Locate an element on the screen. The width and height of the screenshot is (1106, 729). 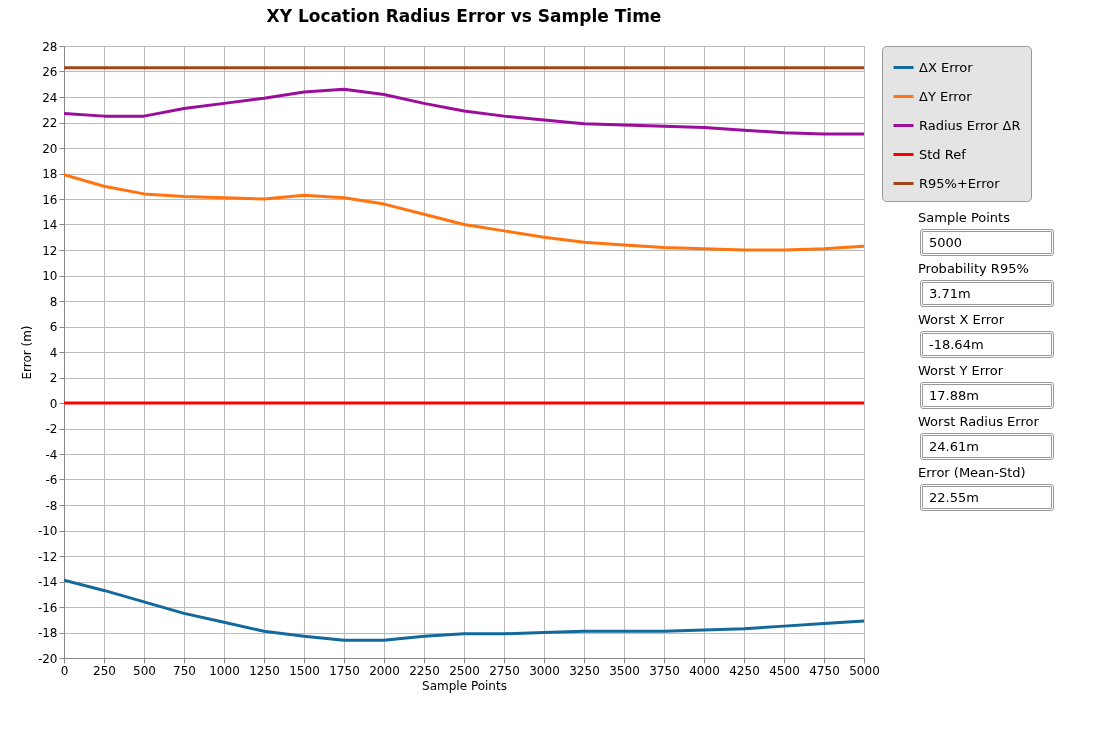
x-tick-label: 250 is located at coordinates (104, 670).